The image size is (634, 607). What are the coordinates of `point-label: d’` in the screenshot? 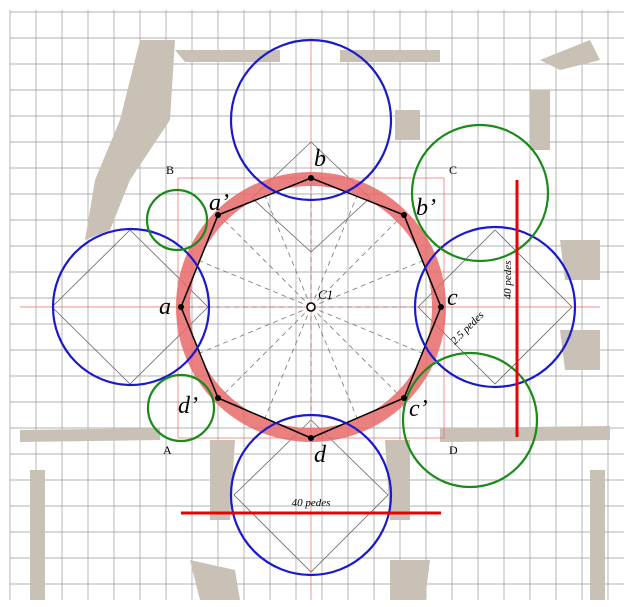 It's located at (188, 406).